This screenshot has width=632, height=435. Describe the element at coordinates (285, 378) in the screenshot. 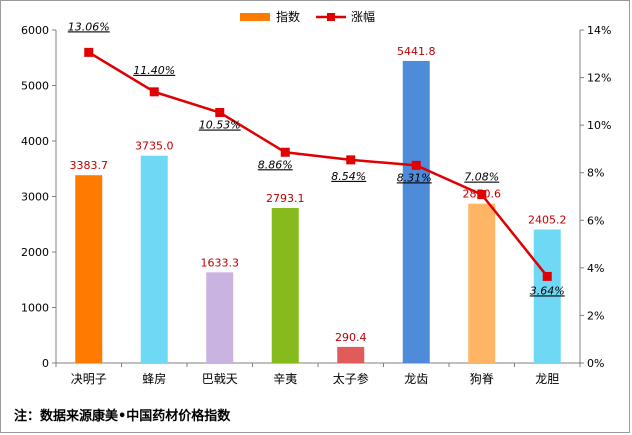

I see `category-label: 辛夷` at that location.